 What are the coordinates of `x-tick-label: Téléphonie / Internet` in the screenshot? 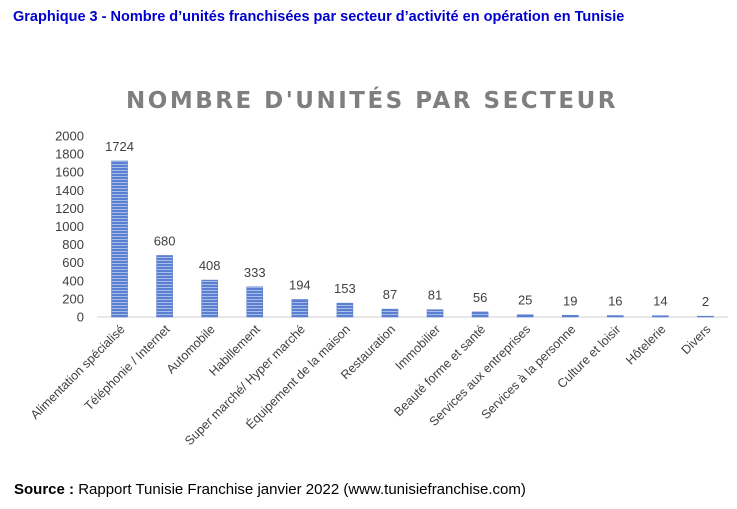 It's located at (127, 367).